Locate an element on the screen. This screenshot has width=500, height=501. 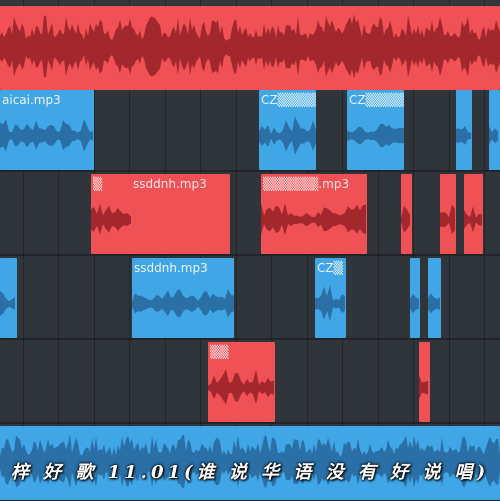
video-caption: 梓 好 歌 11.01(谁 说 华 语 没 有 好 说 唱) is located at coordinates (250, 472).